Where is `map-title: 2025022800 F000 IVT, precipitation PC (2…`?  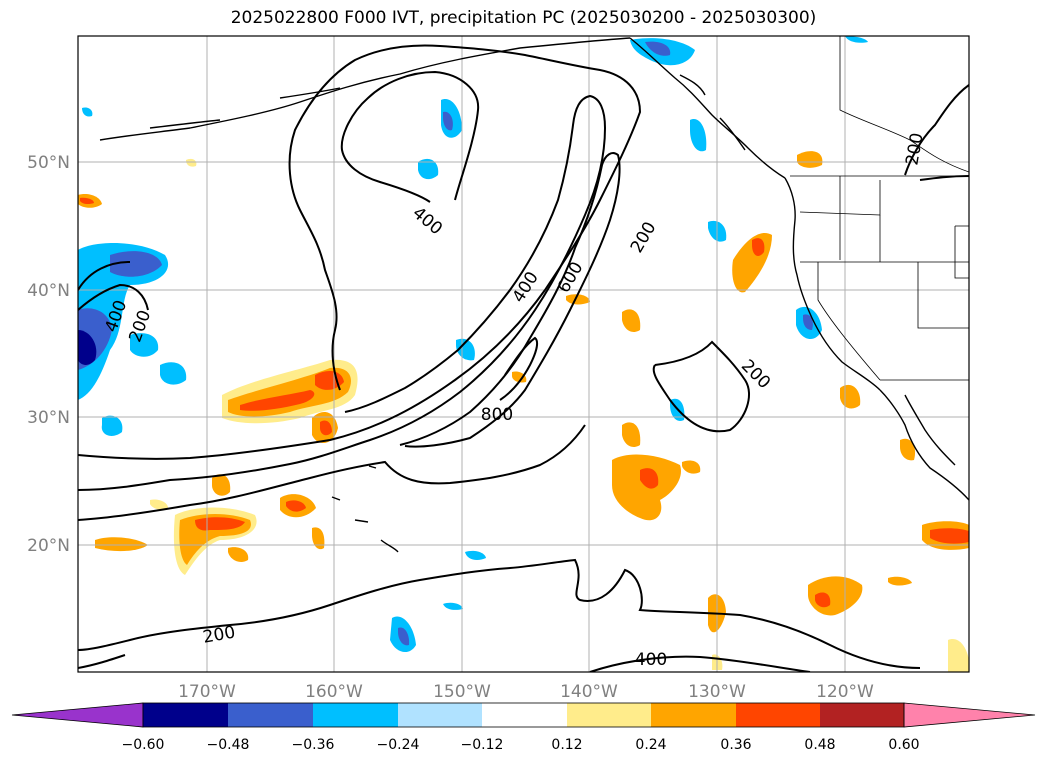 map-title: 2025022800 F000 IVT, precipitation PC (2… is located at coordinates (523, 18).